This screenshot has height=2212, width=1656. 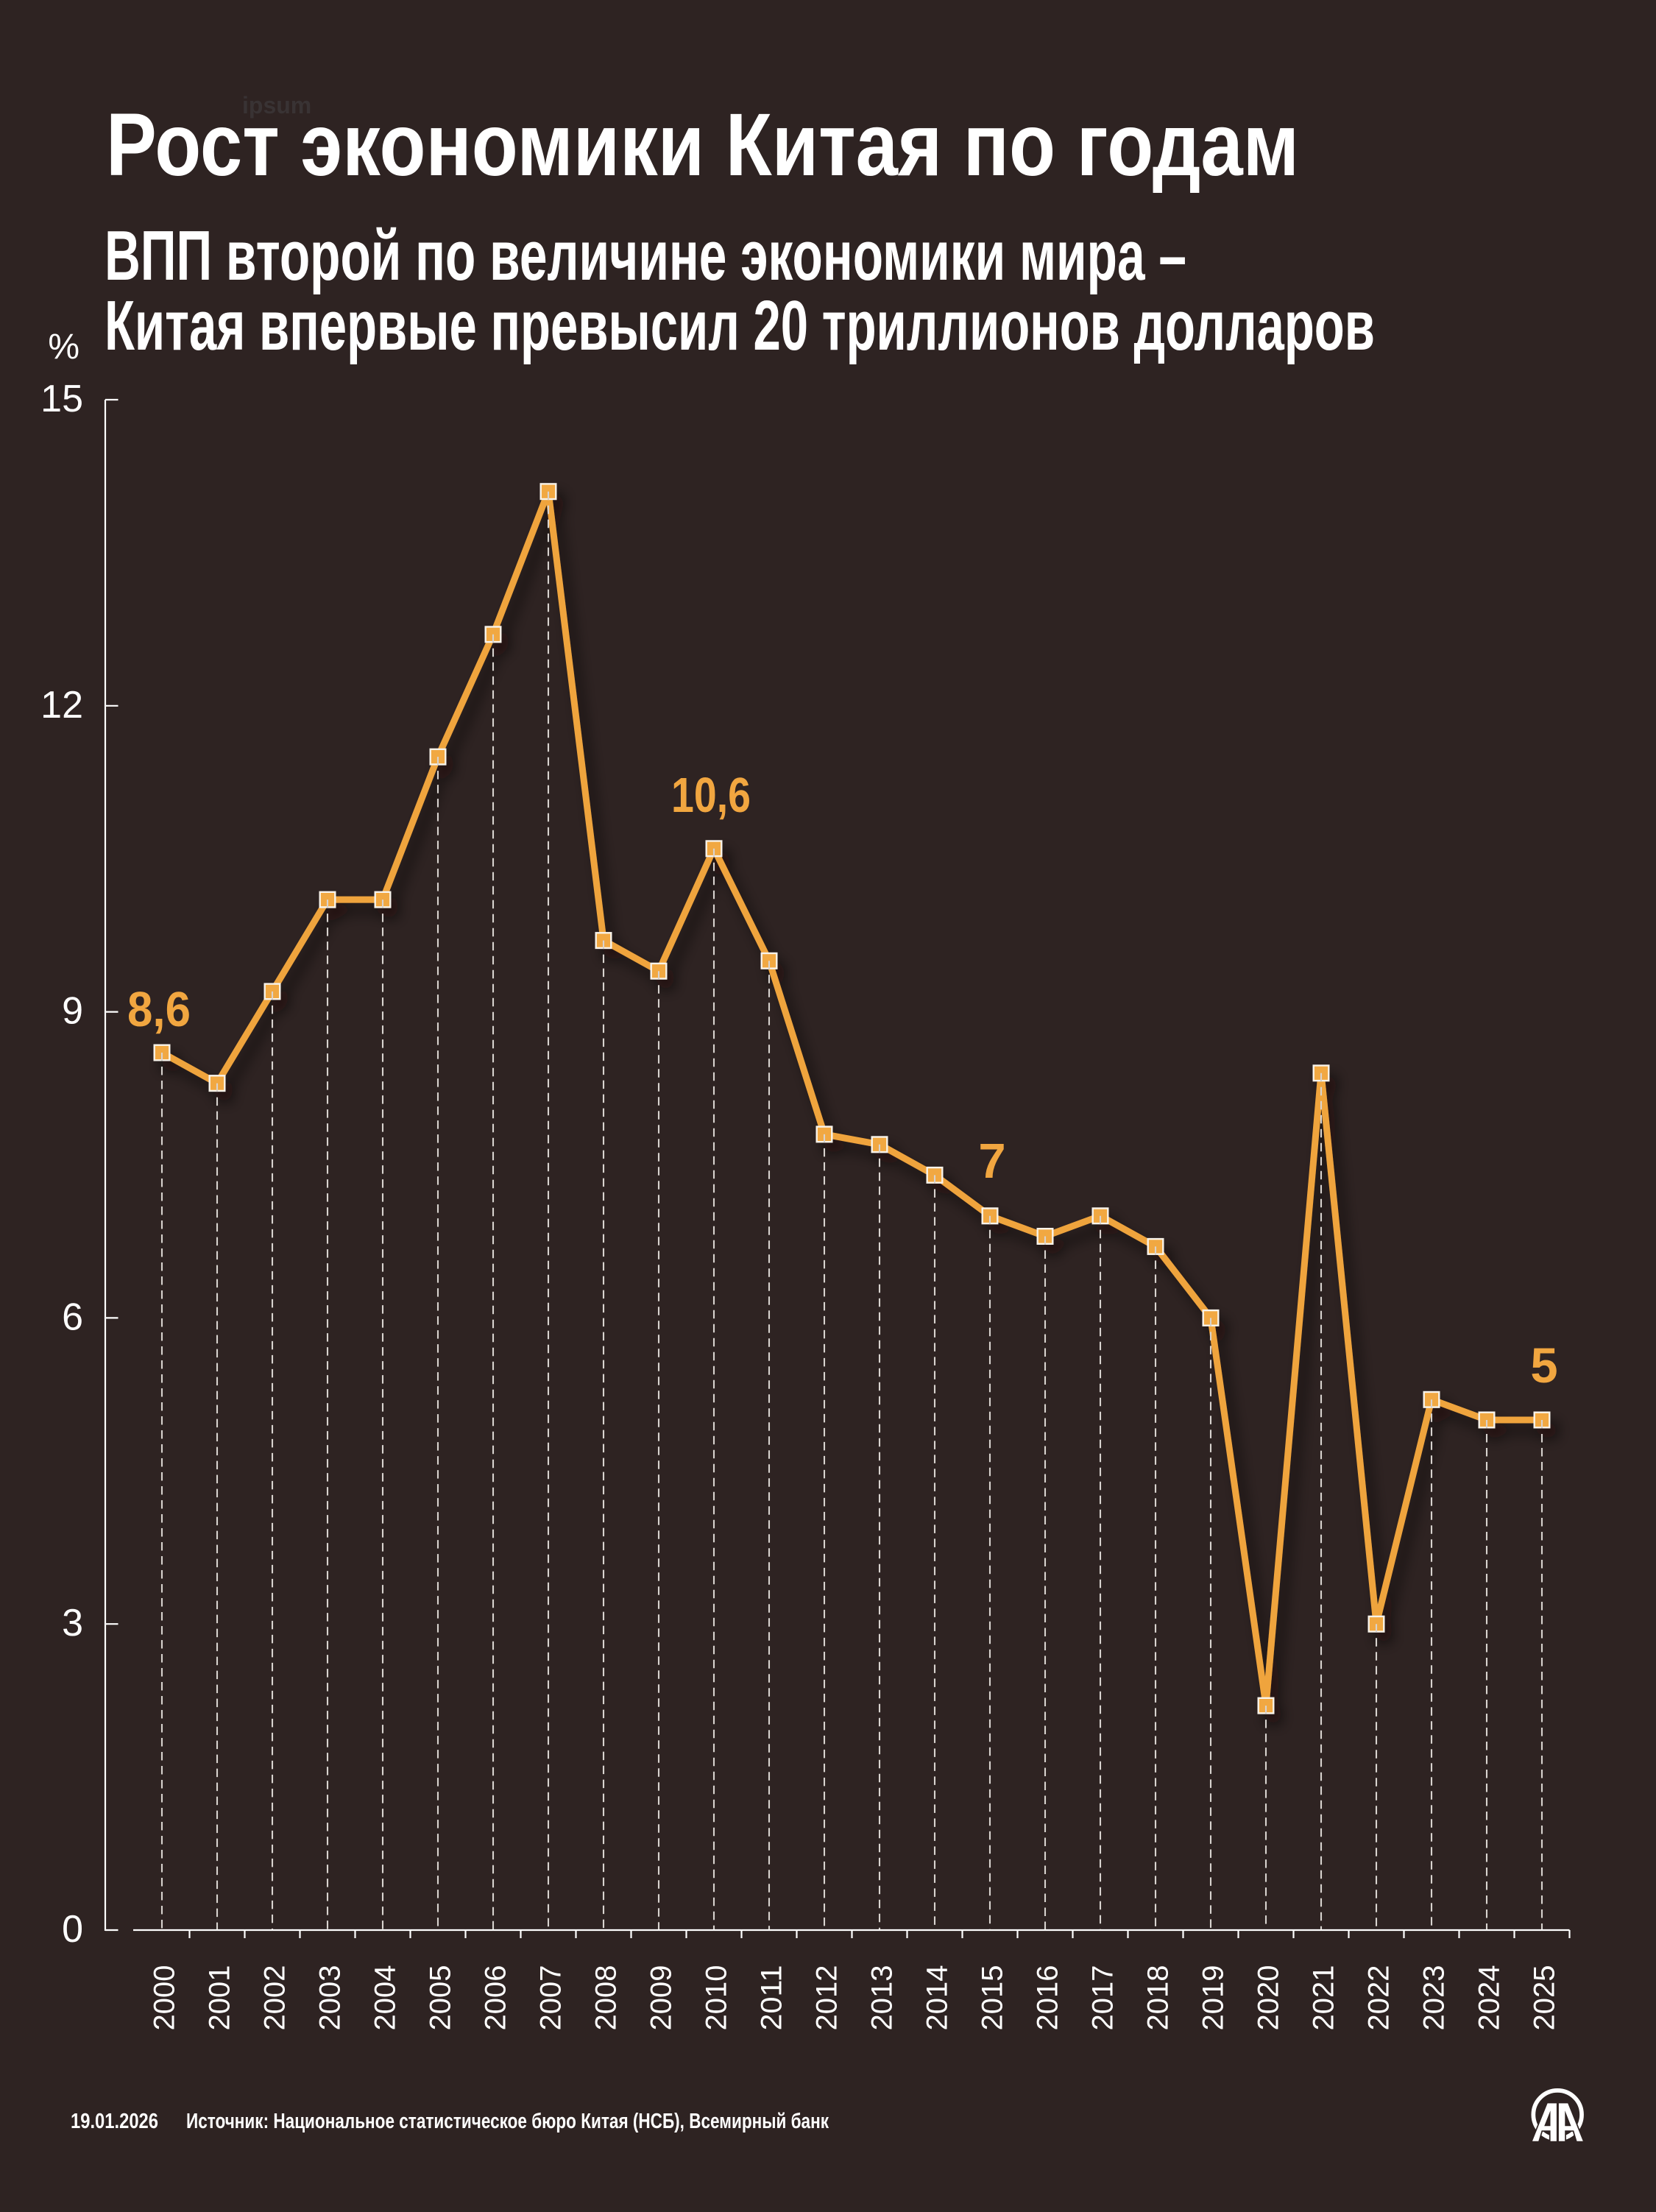 I want to click on svg-text: 2025, so click(x=1545, y=1998).